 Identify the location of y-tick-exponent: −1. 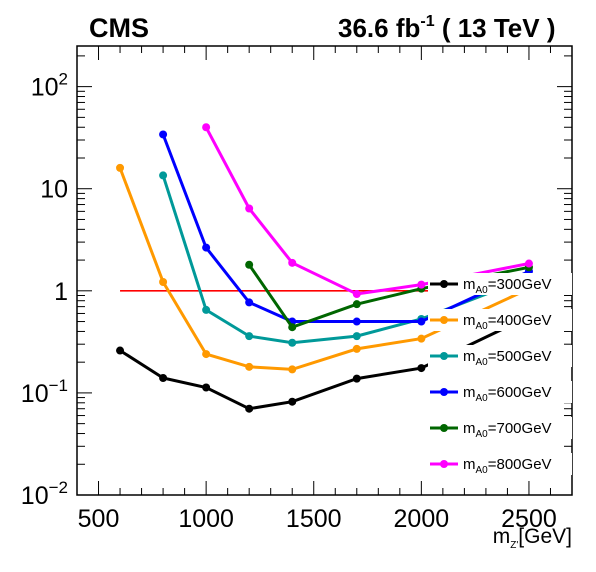
(58, 385).